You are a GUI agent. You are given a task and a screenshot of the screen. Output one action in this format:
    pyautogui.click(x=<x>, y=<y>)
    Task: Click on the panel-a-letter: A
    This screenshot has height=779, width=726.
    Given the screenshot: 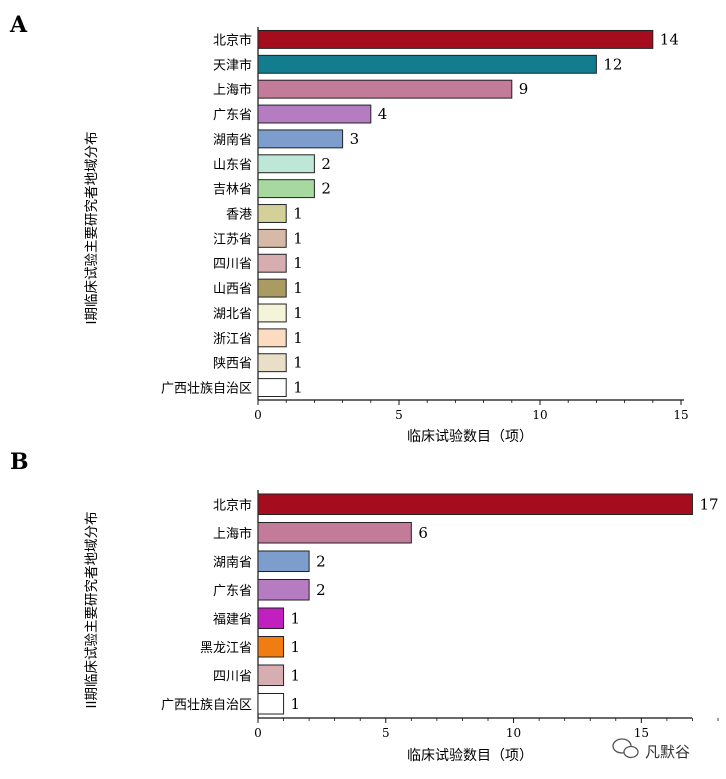 What is the action you would take?
    pyautogui.click(x=18, y=25)
    